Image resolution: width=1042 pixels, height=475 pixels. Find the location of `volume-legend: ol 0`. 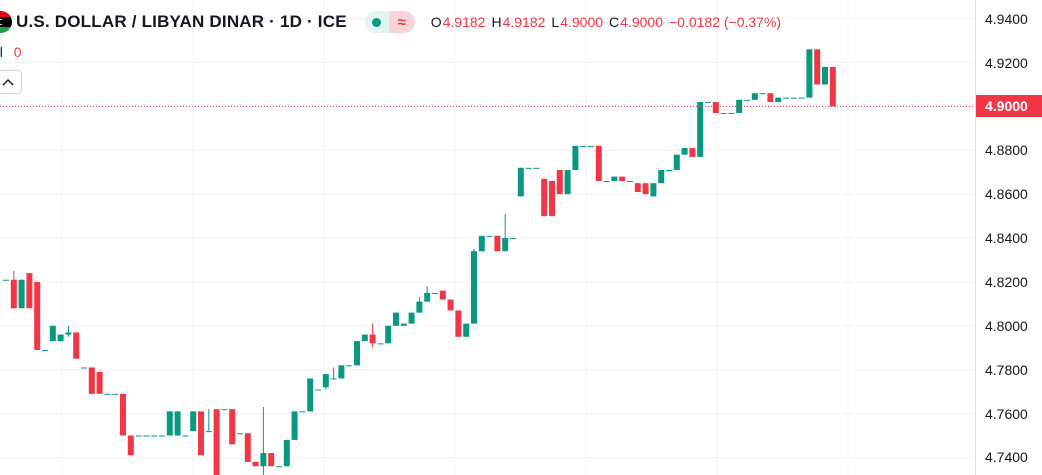

volume-legend: ol 0 is located at coordinates (11, 52).